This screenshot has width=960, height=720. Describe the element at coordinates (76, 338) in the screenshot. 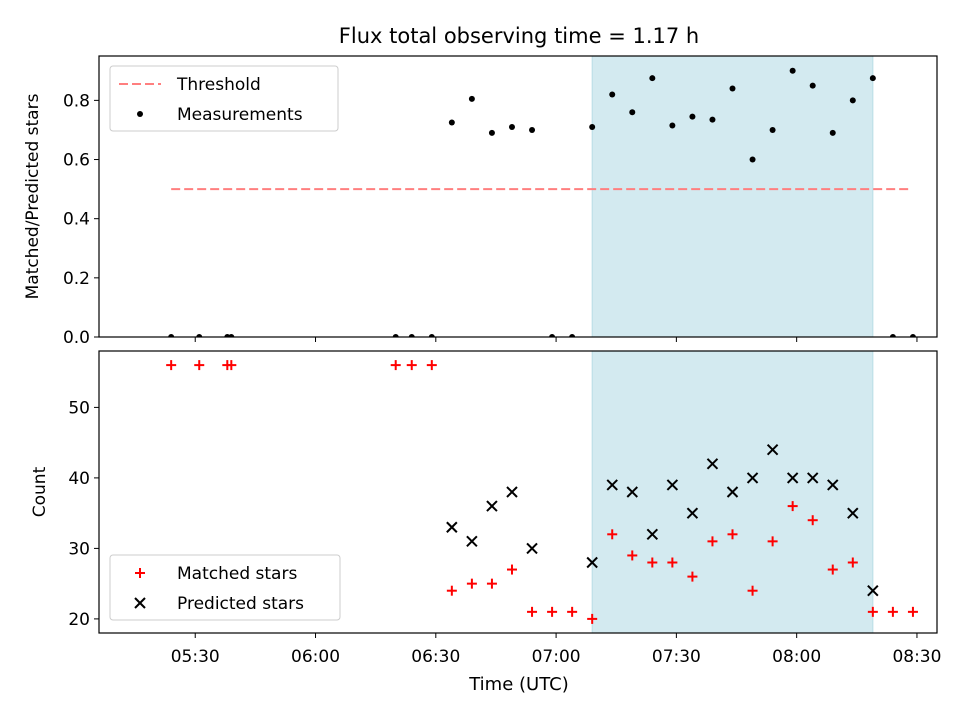

I see `y-tick-label: 0.0` at that location.